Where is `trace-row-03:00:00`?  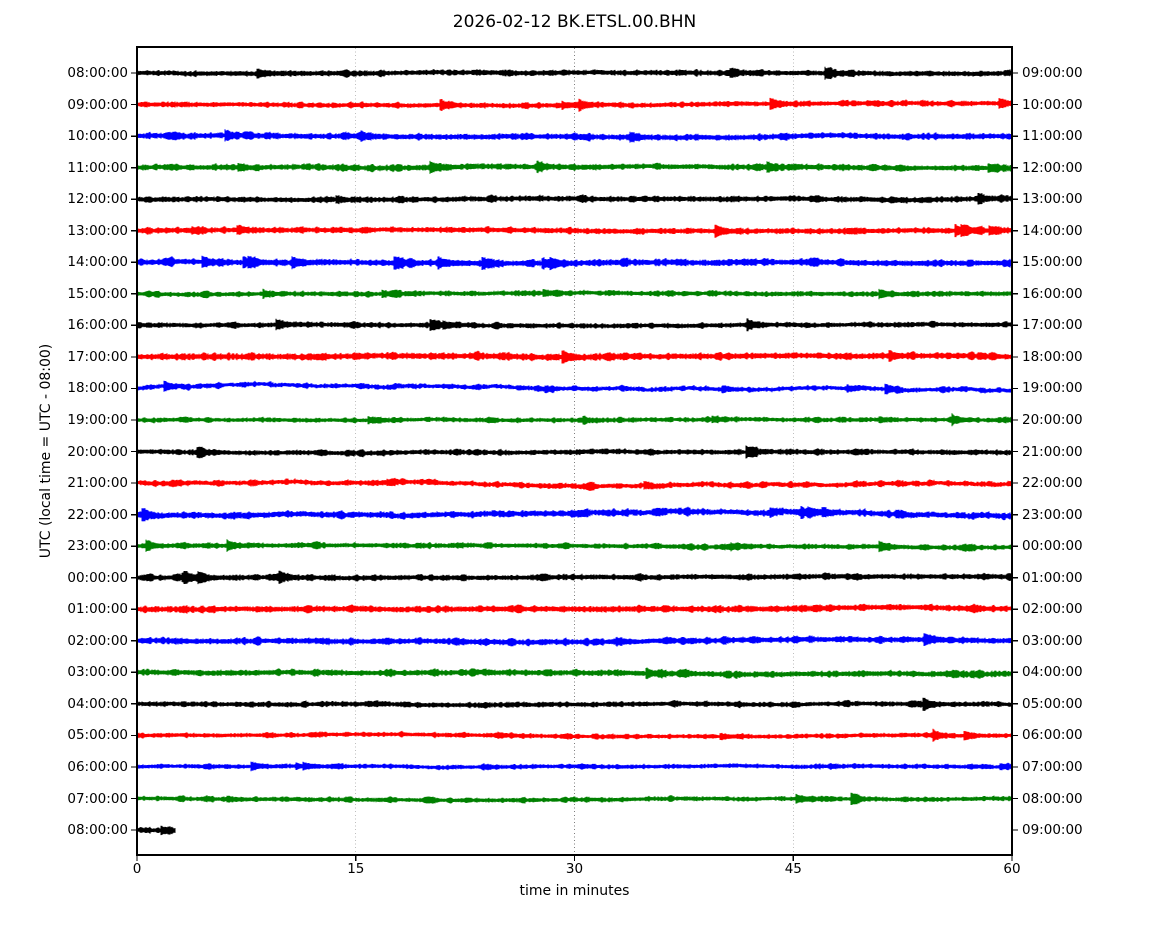 trace-row-03:00:00 is located at coordinates (574, 673).